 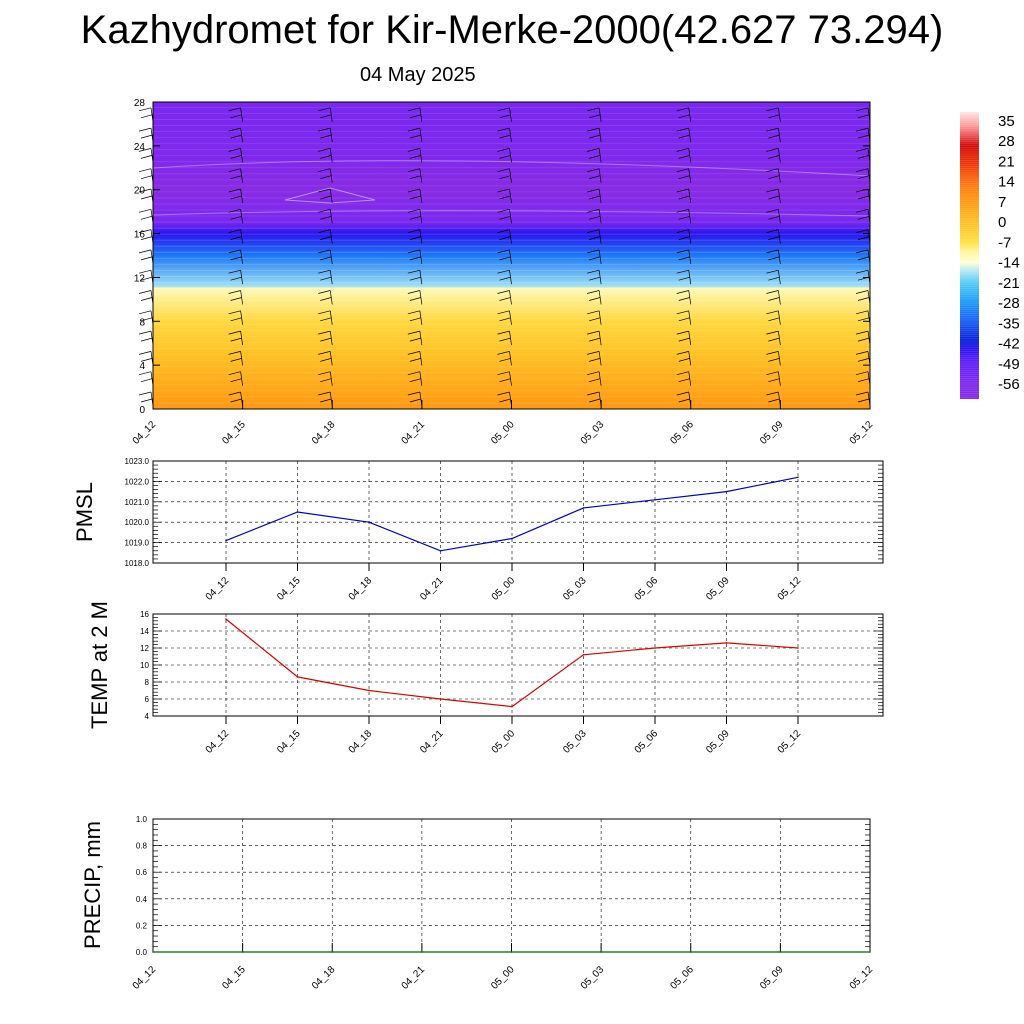 What do you see at coordinates (144, 648) in the screenshot?
I see `y-tick-label: 12` at bounding box center [144, 648].